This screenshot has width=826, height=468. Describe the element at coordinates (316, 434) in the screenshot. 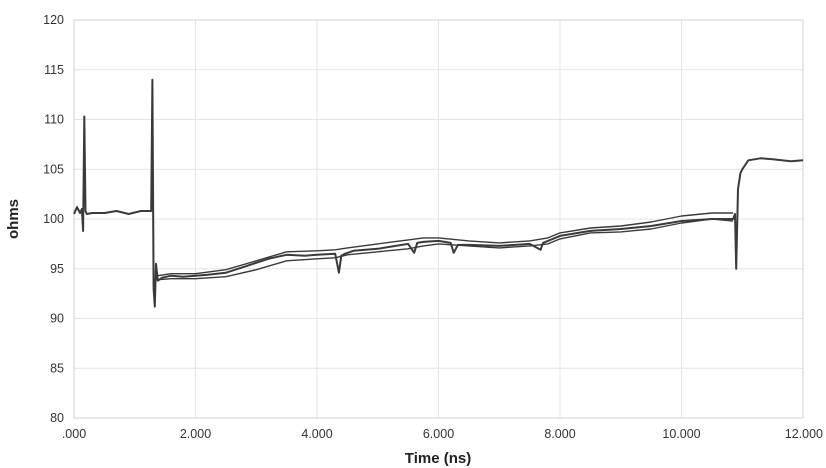

I see `x-tick-label: 4.000` at that location.